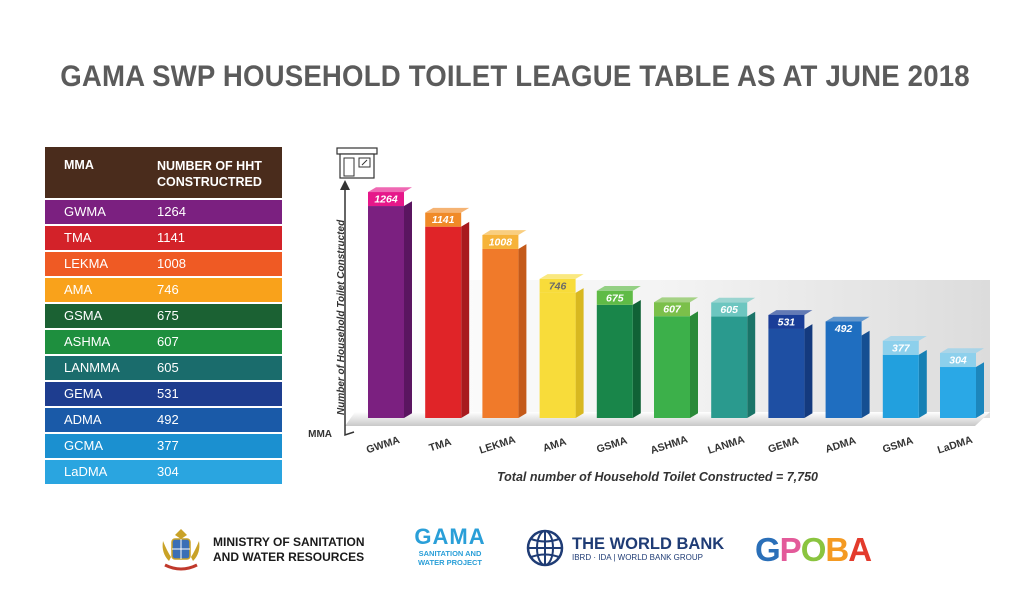 Image resolution: width=1030 pixels, height=604 pixels. What do you see at coordinates (79, 165) in the screenshot?
I see `header-mma: MMA` at bounding box center [79, 165].